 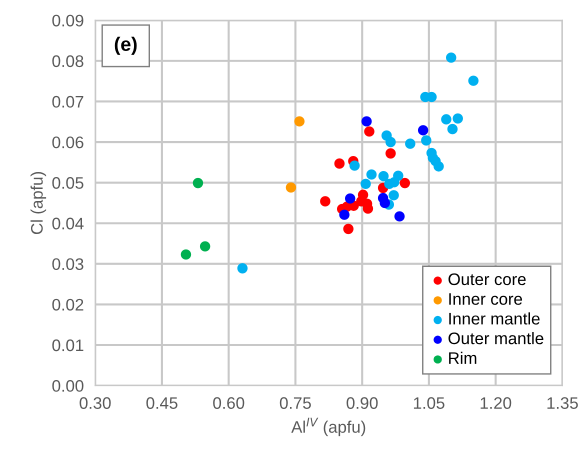 I want to click on y-tick-label: 0.06, so click(x=68, y=142).